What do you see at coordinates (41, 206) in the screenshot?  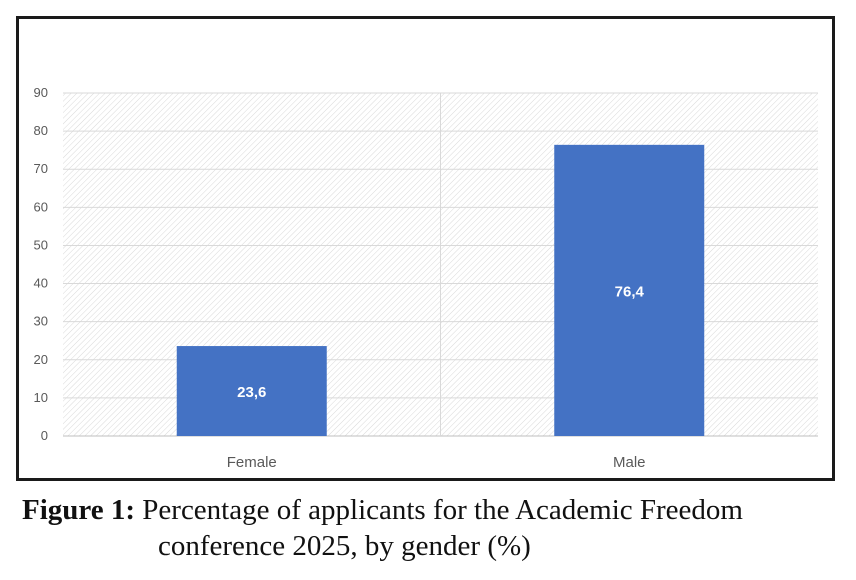 I see `y-tick-label: 60` at bounding box center [41, 206].